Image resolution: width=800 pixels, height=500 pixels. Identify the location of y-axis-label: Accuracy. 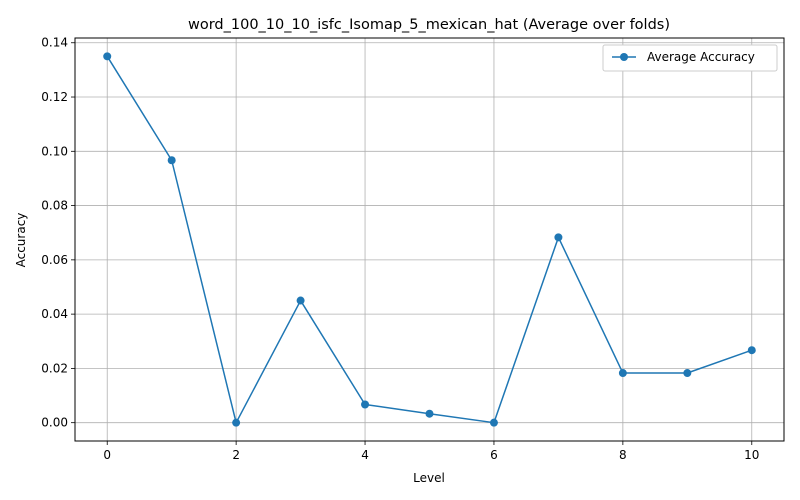
(21, 240).